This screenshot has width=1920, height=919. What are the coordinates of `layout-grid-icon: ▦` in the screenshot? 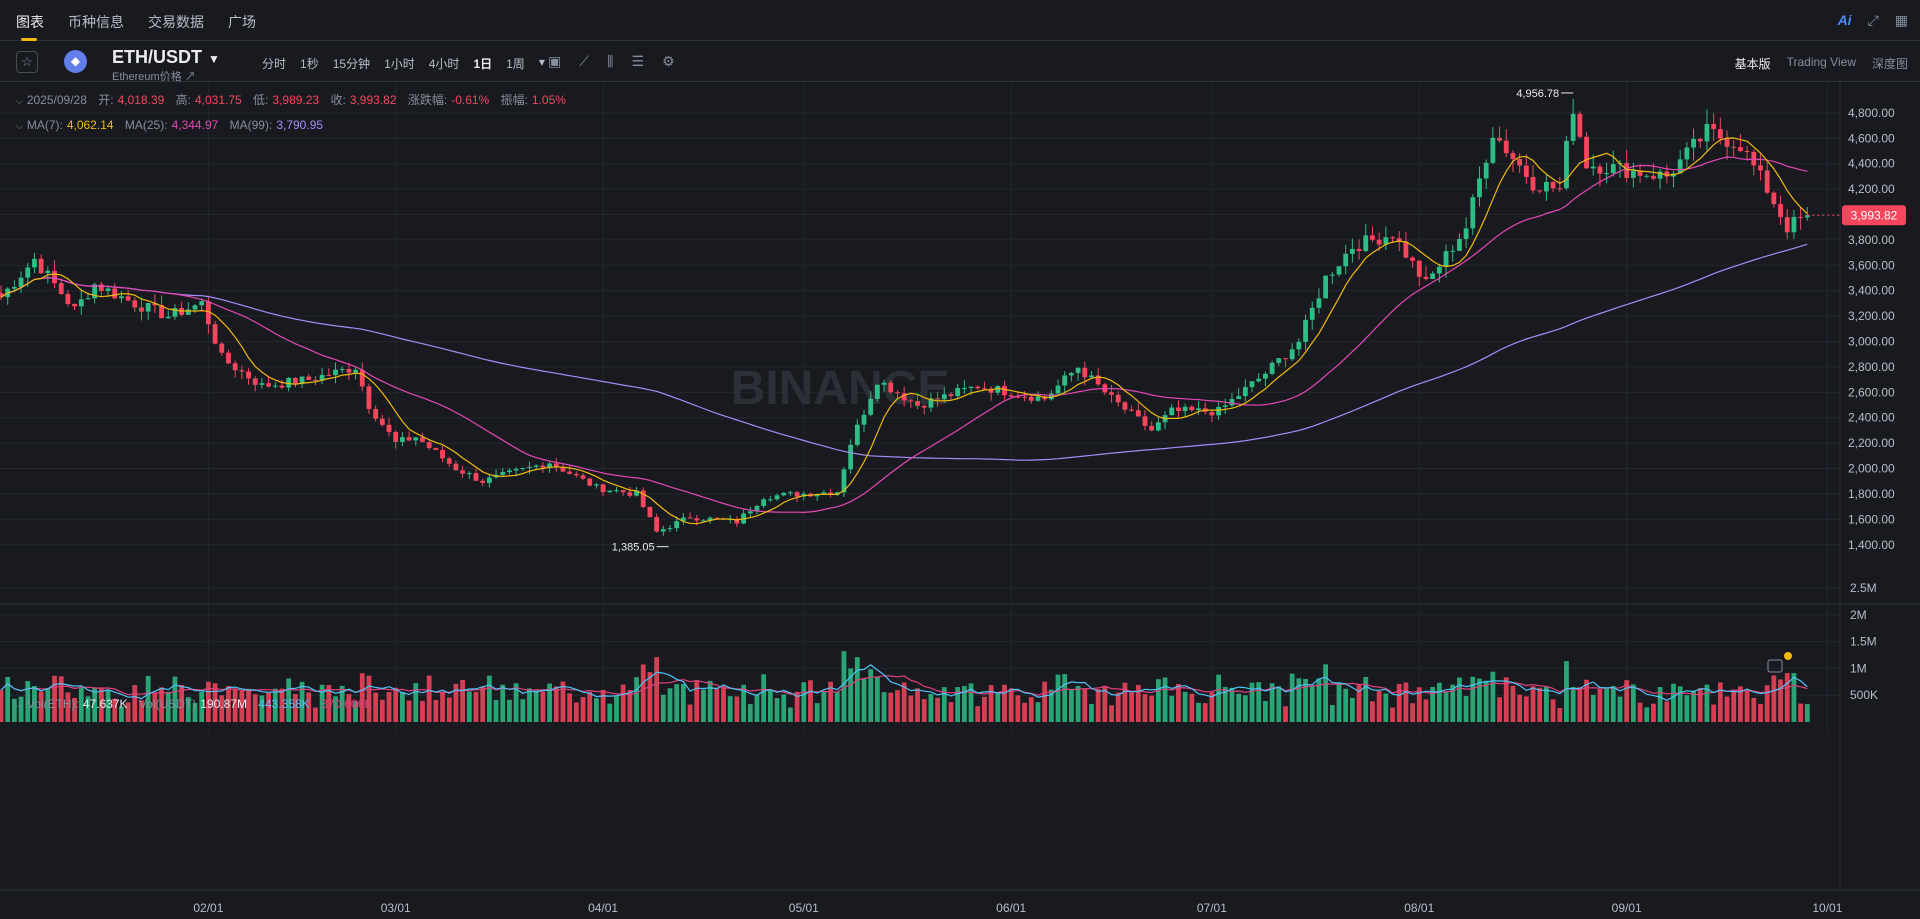 It's located at (1901, 20).